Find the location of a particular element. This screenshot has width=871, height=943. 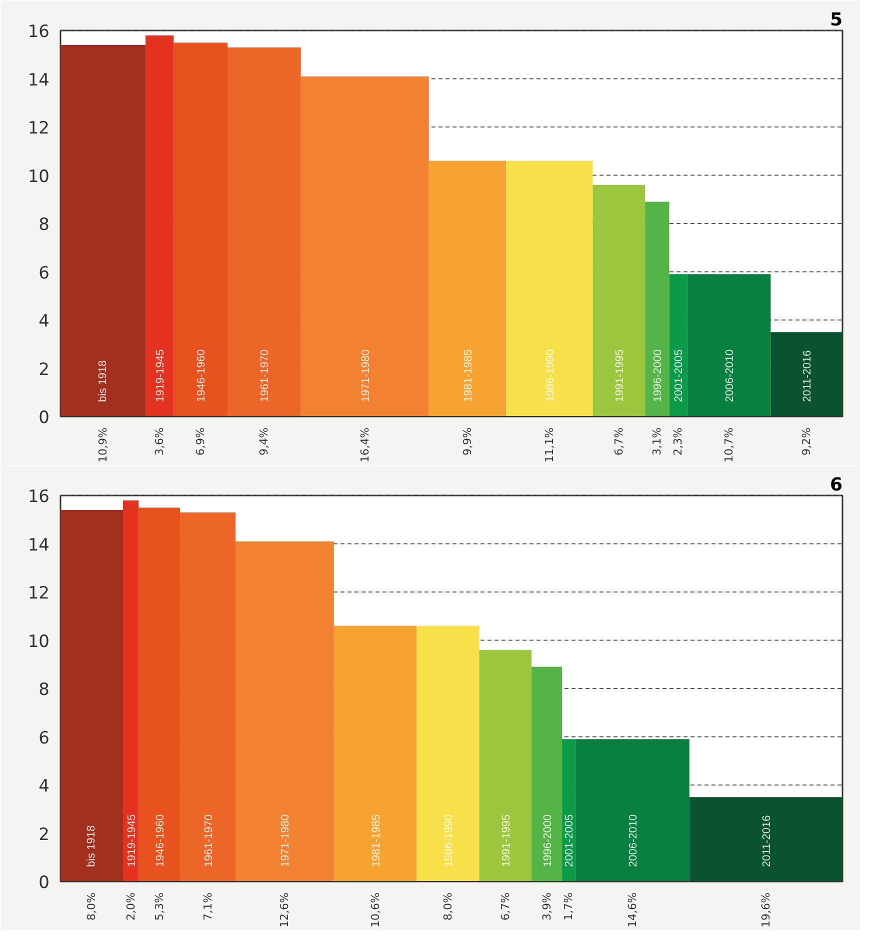

text: 11,1% is located at coordinates (549, 444).